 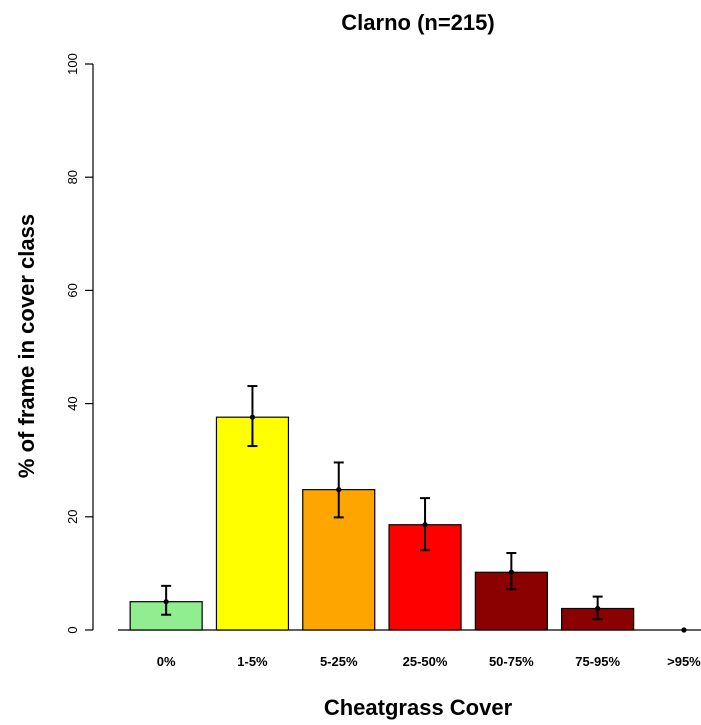 What do you see at coordinates (72, 64) in the screenshot?
I see `y-tick-label: 100` at bounding box center [72, 64].